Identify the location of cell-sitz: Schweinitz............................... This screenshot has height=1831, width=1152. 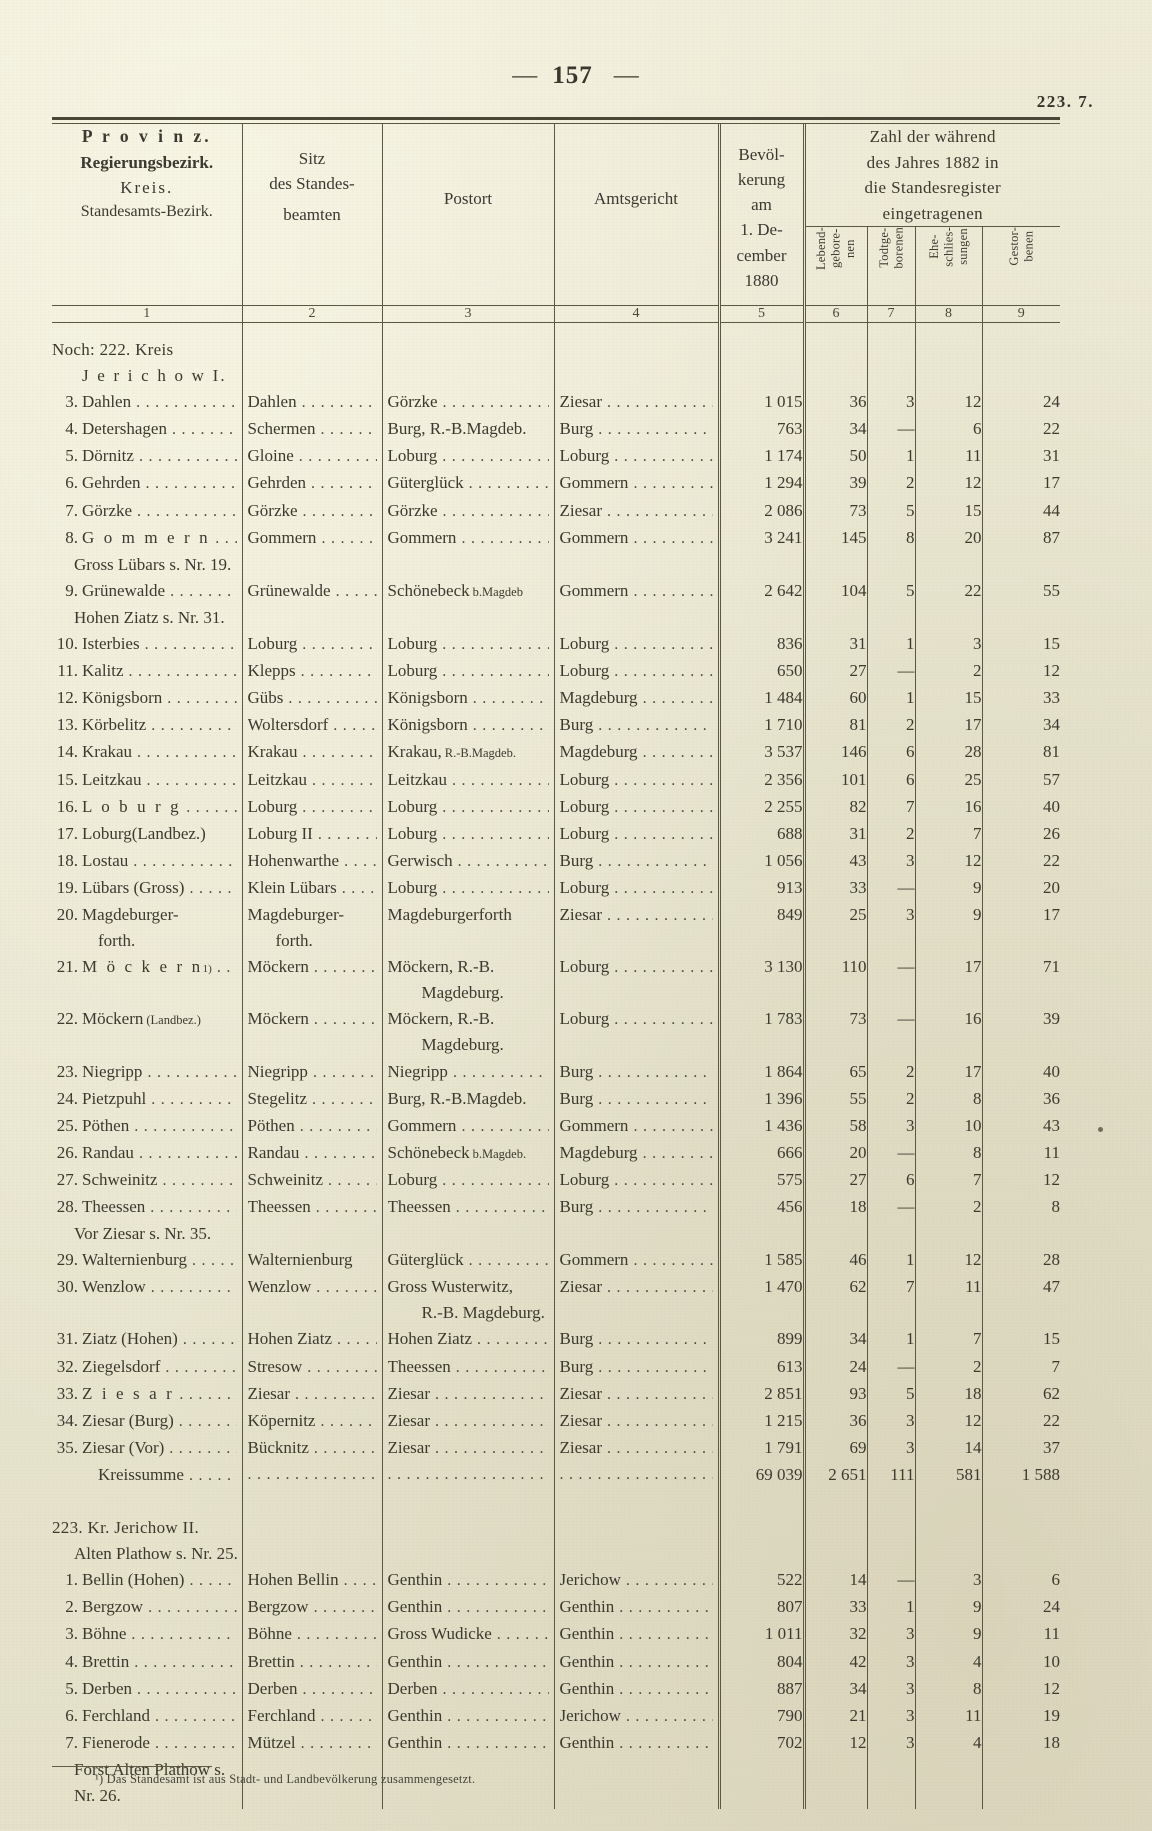
(312, 1180).